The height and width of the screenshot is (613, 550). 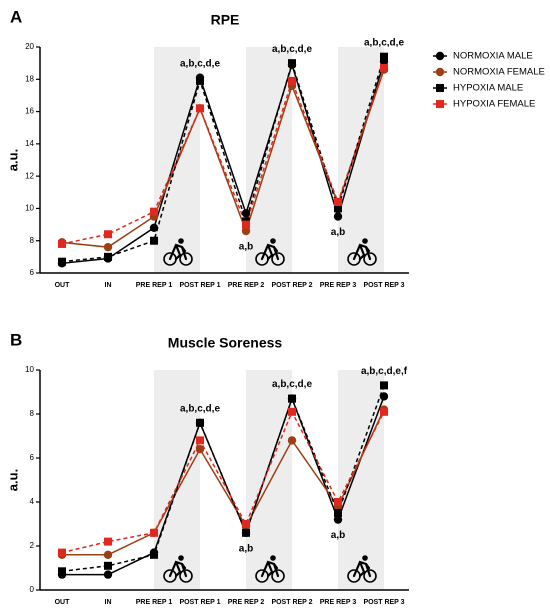 What do you see at coordinates (246, 602) in the screenshot?
I see `x-tick-label: PRE REP 2` at bounding box center [246, 602].